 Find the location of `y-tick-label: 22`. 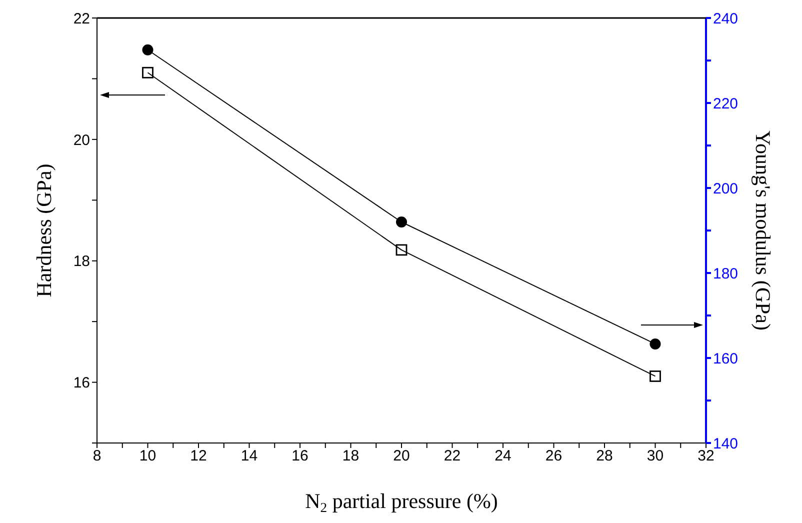

y-tick-label: 22 is located at coordinates (81, 19).